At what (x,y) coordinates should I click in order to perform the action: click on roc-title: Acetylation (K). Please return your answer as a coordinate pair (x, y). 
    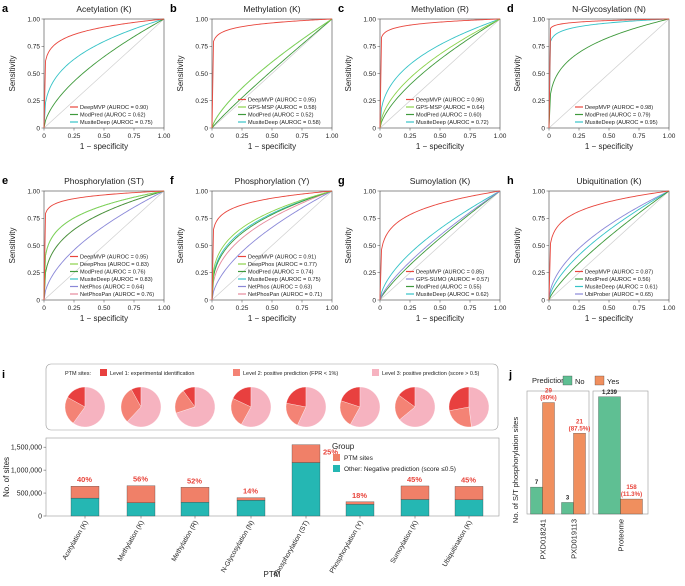
    Looking at the image, I should click on (103, 9).